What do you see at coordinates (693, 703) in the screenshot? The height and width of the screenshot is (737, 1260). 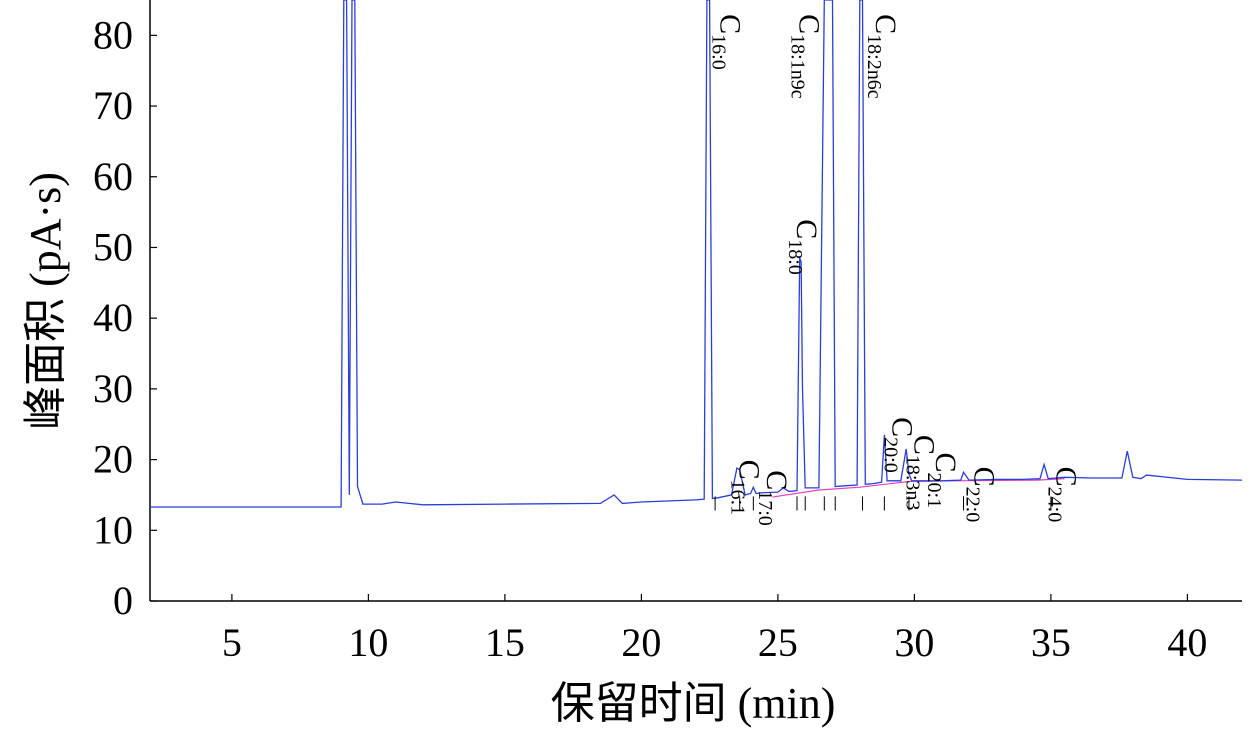 I see `x-axis-title: 保留时间 (min)` at bounding box center [693, 703].